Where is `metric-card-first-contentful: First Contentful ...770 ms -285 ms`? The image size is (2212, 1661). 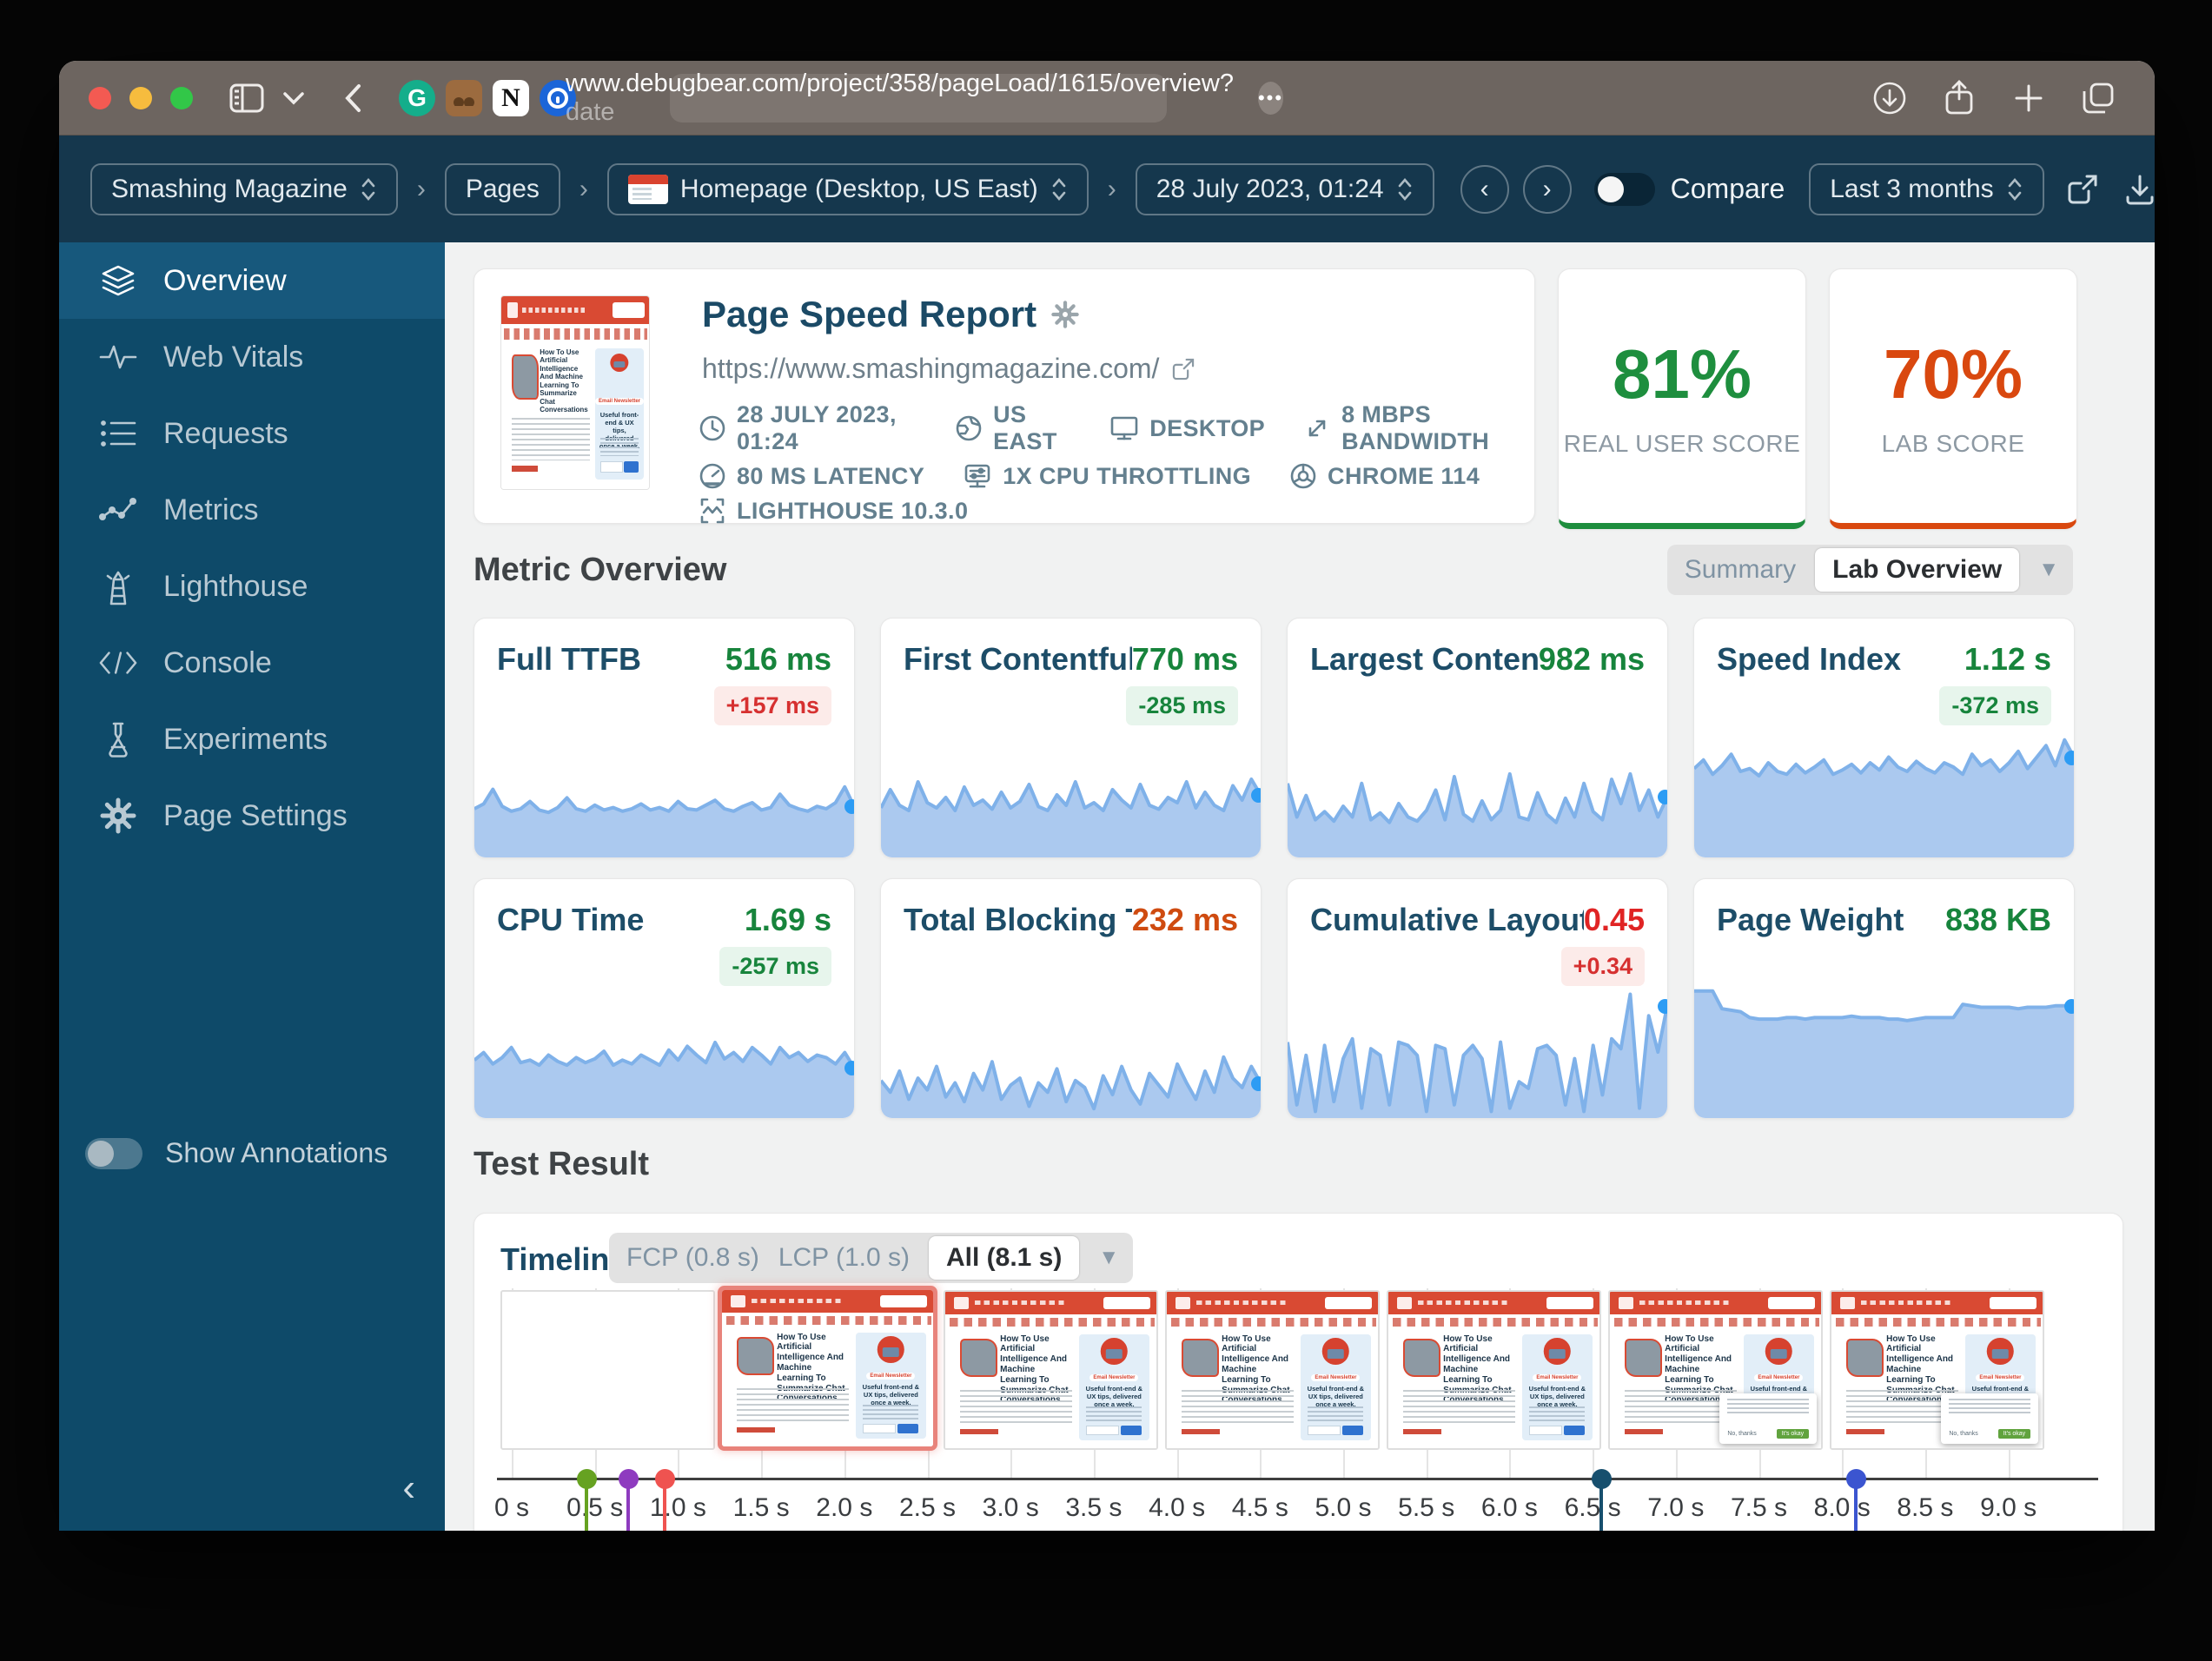 metric-card-first-contentful: First Contentful ...770 ms -285 ms is located at coordinates (1071, 738).